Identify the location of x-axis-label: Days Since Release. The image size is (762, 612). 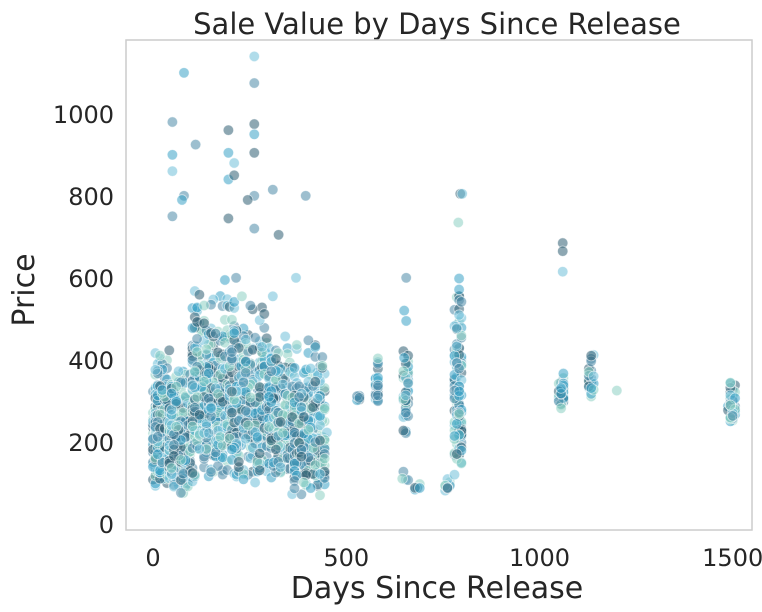
(437, 588).